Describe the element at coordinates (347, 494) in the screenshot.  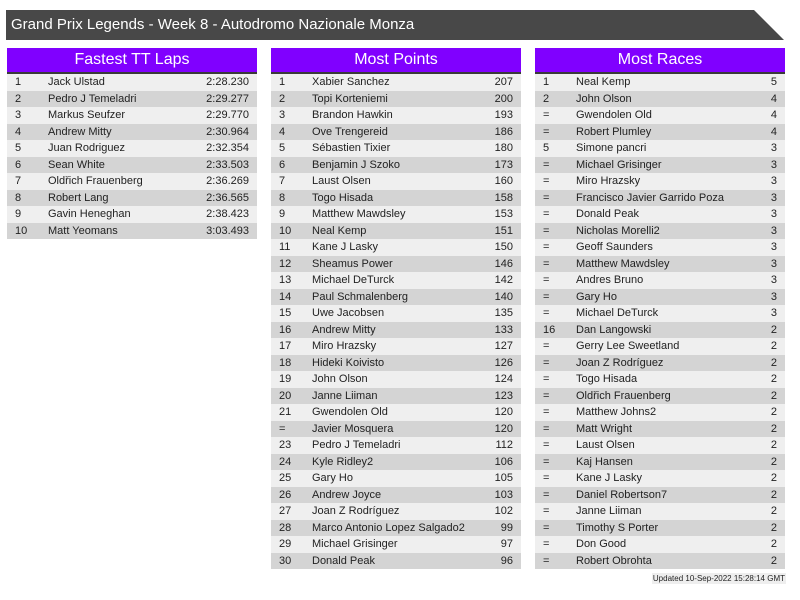
I see `driver-name: Andrew Joyce` at that location.